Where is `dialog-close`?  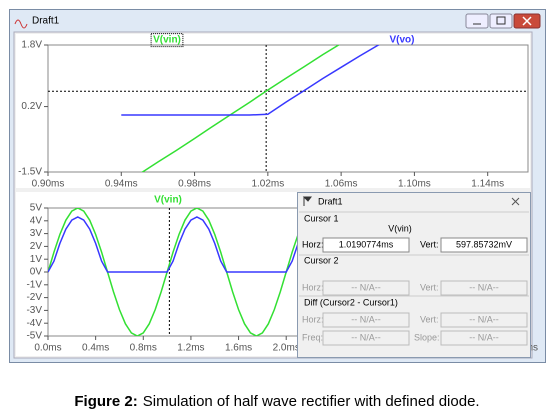 dialog-close is located at coordinates (515, 201).